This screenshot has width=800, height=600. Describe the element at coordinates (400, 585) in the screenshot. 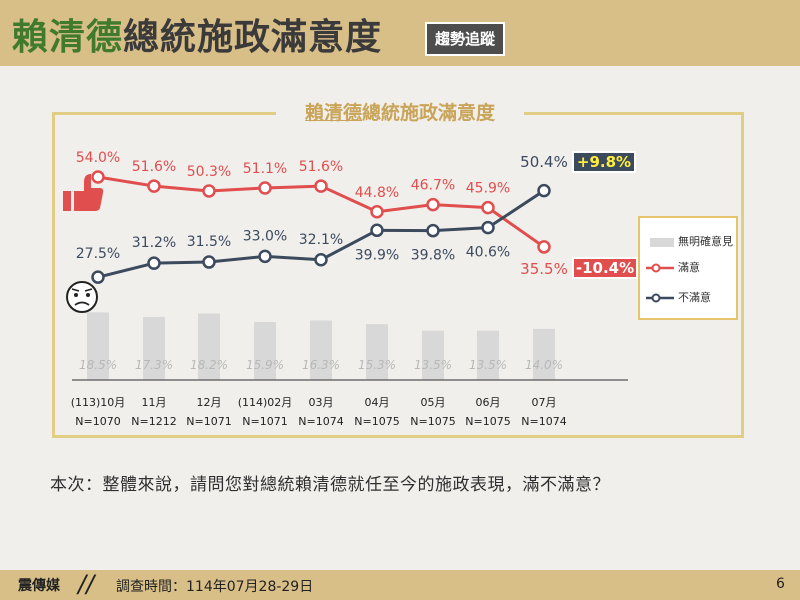

I see `footer-bar: 震傳媒 // 調查時間：114年07月28-29日 6` at that location.